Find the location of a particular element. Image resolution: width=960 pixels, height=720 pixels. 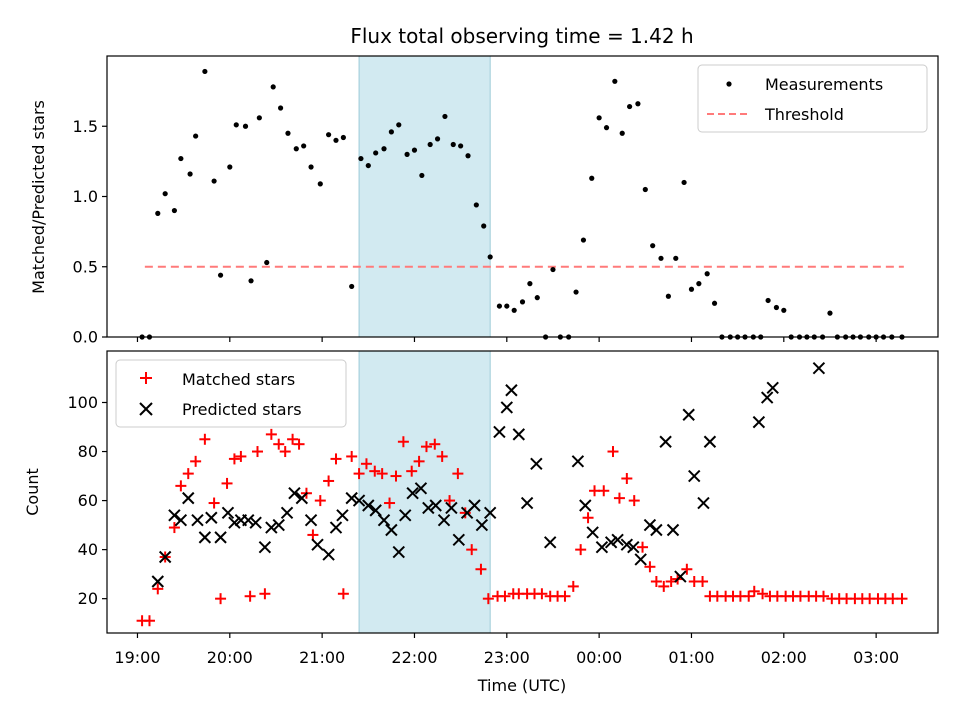

threshold-legend-label: Threshold is located at coordinates (804, 114).